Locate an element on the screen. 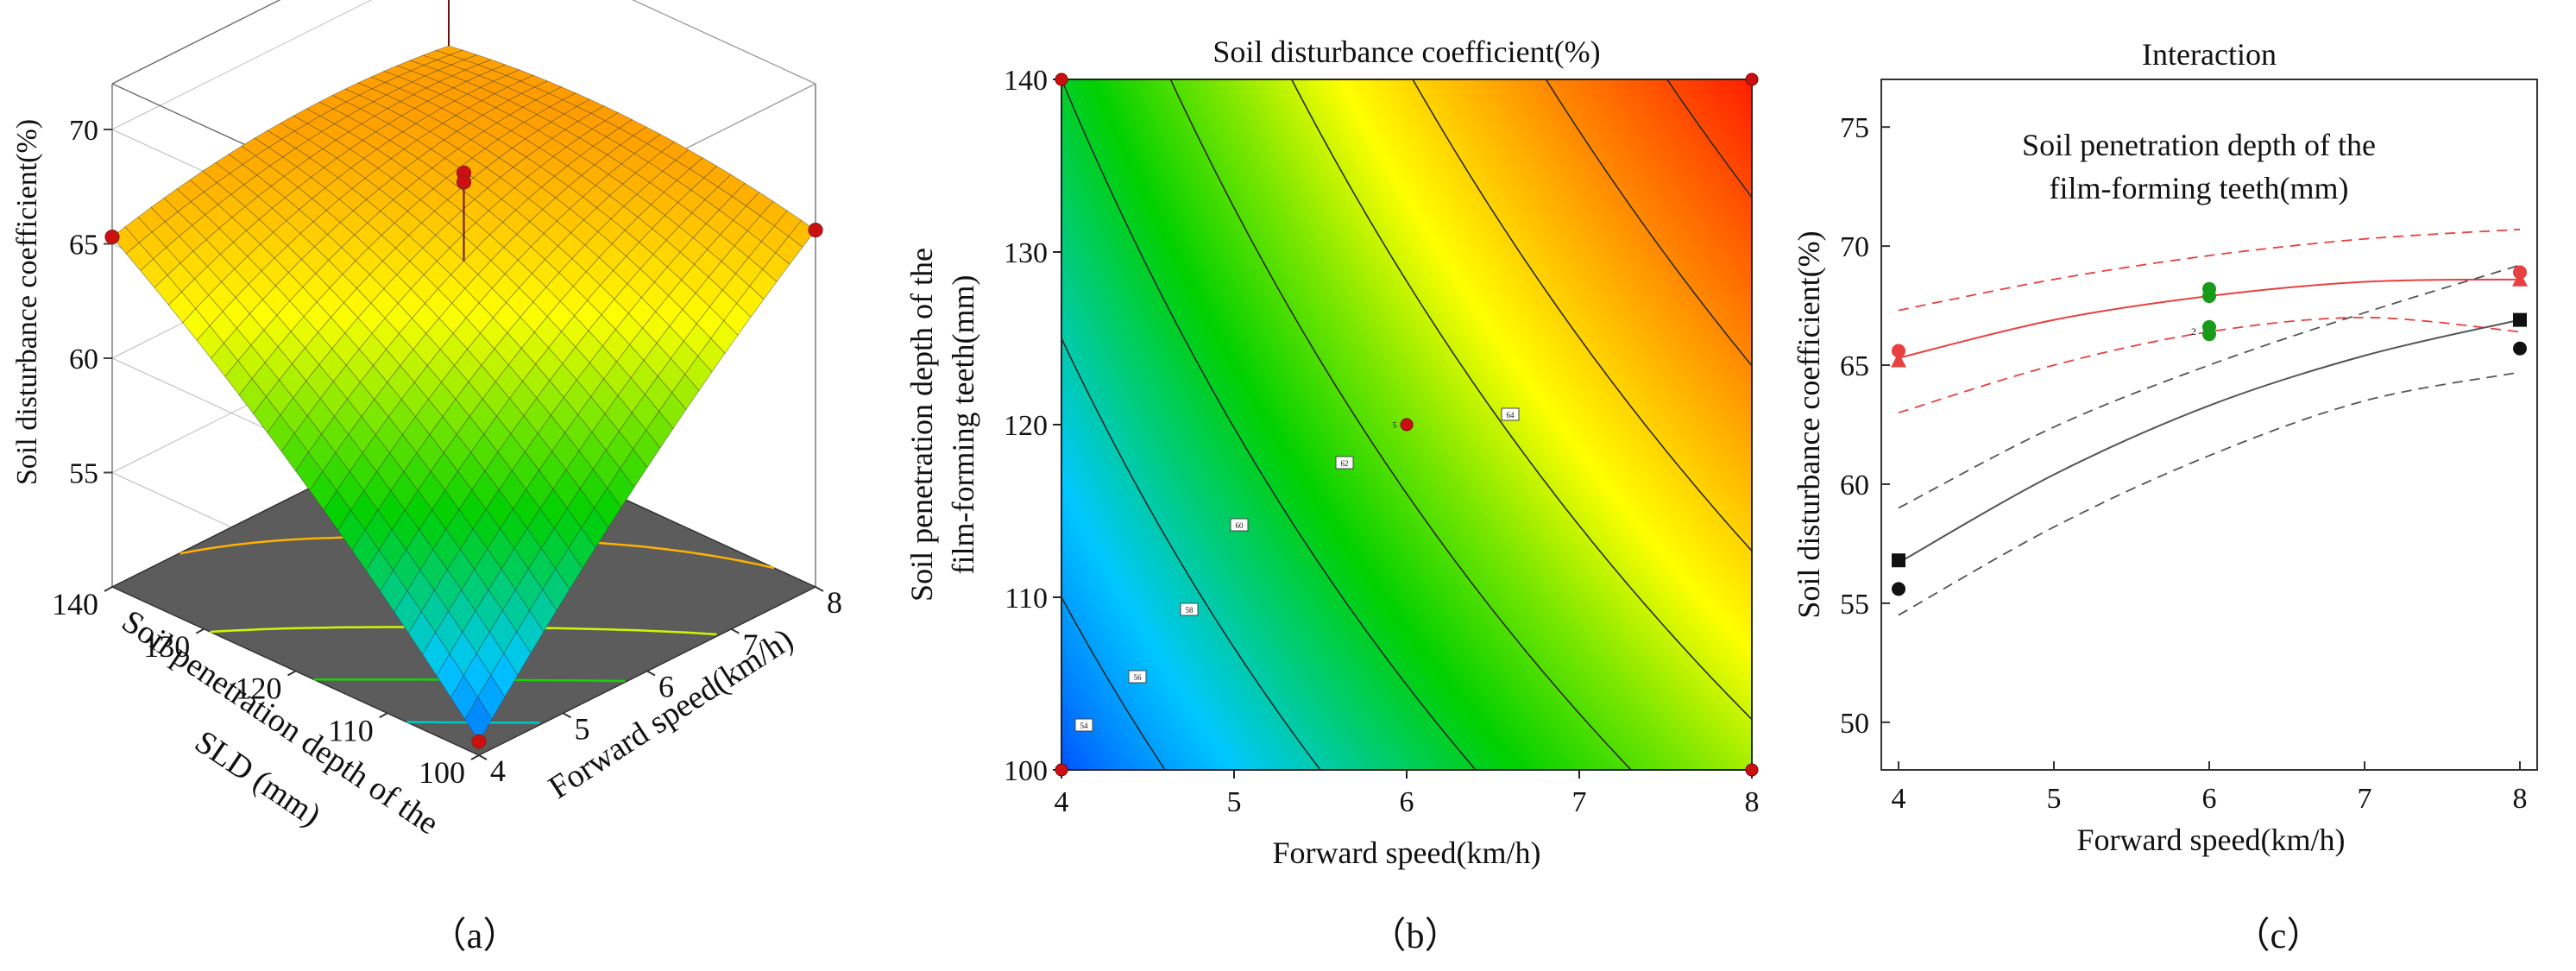 Image resolution: width=2576 pixels, height=971 pixels. panel-b-title: Soil disturbance coefficient(%) is located at coordinates (1406, 52).